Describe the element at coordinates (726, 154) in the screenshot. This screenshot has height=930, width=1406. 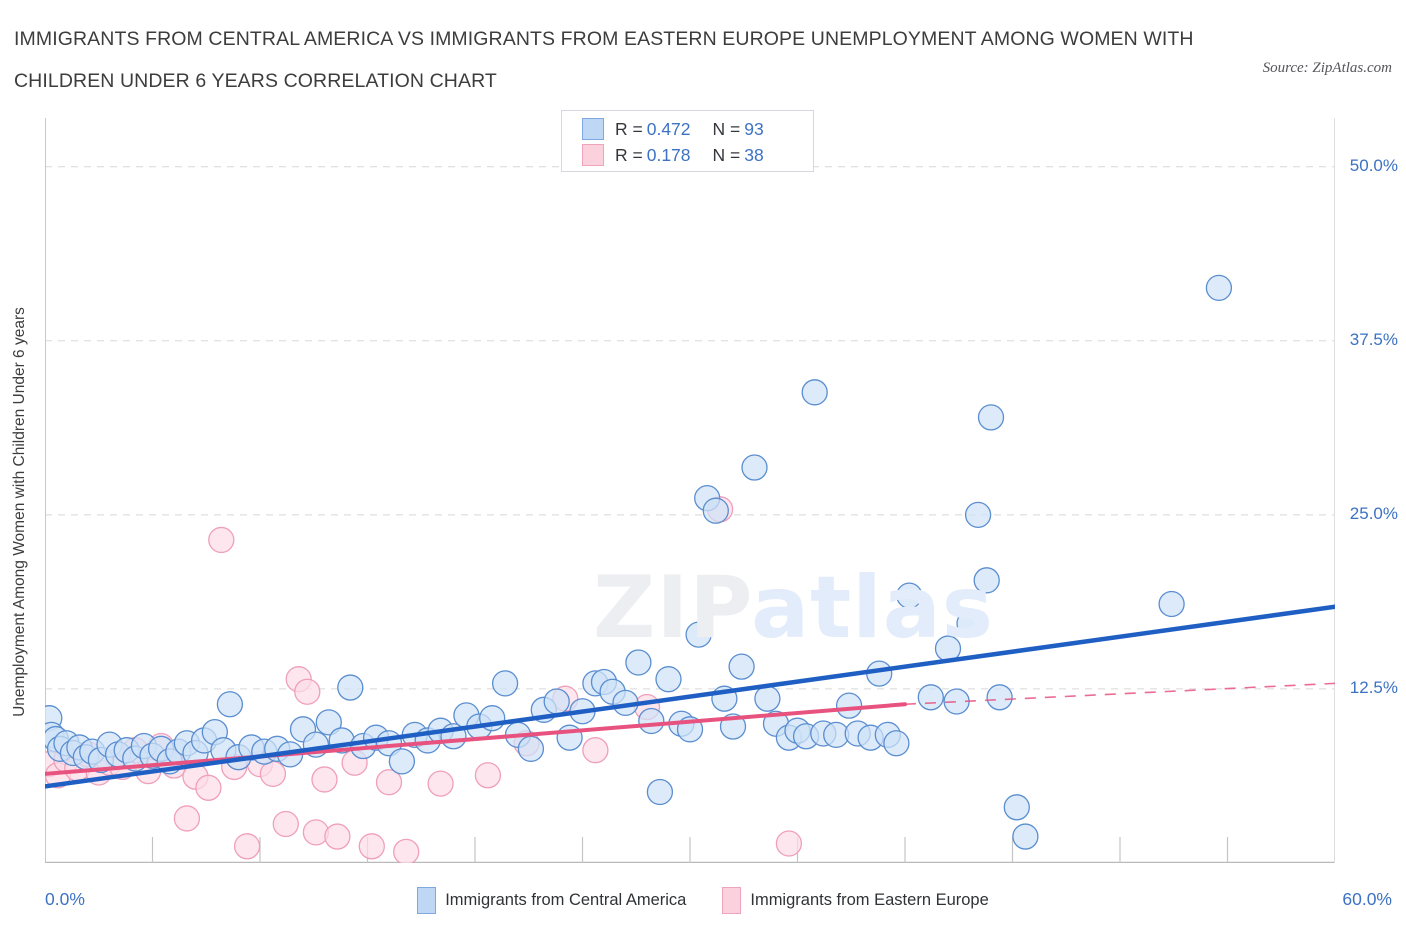
I see `n-label-pink: N =` at that location.